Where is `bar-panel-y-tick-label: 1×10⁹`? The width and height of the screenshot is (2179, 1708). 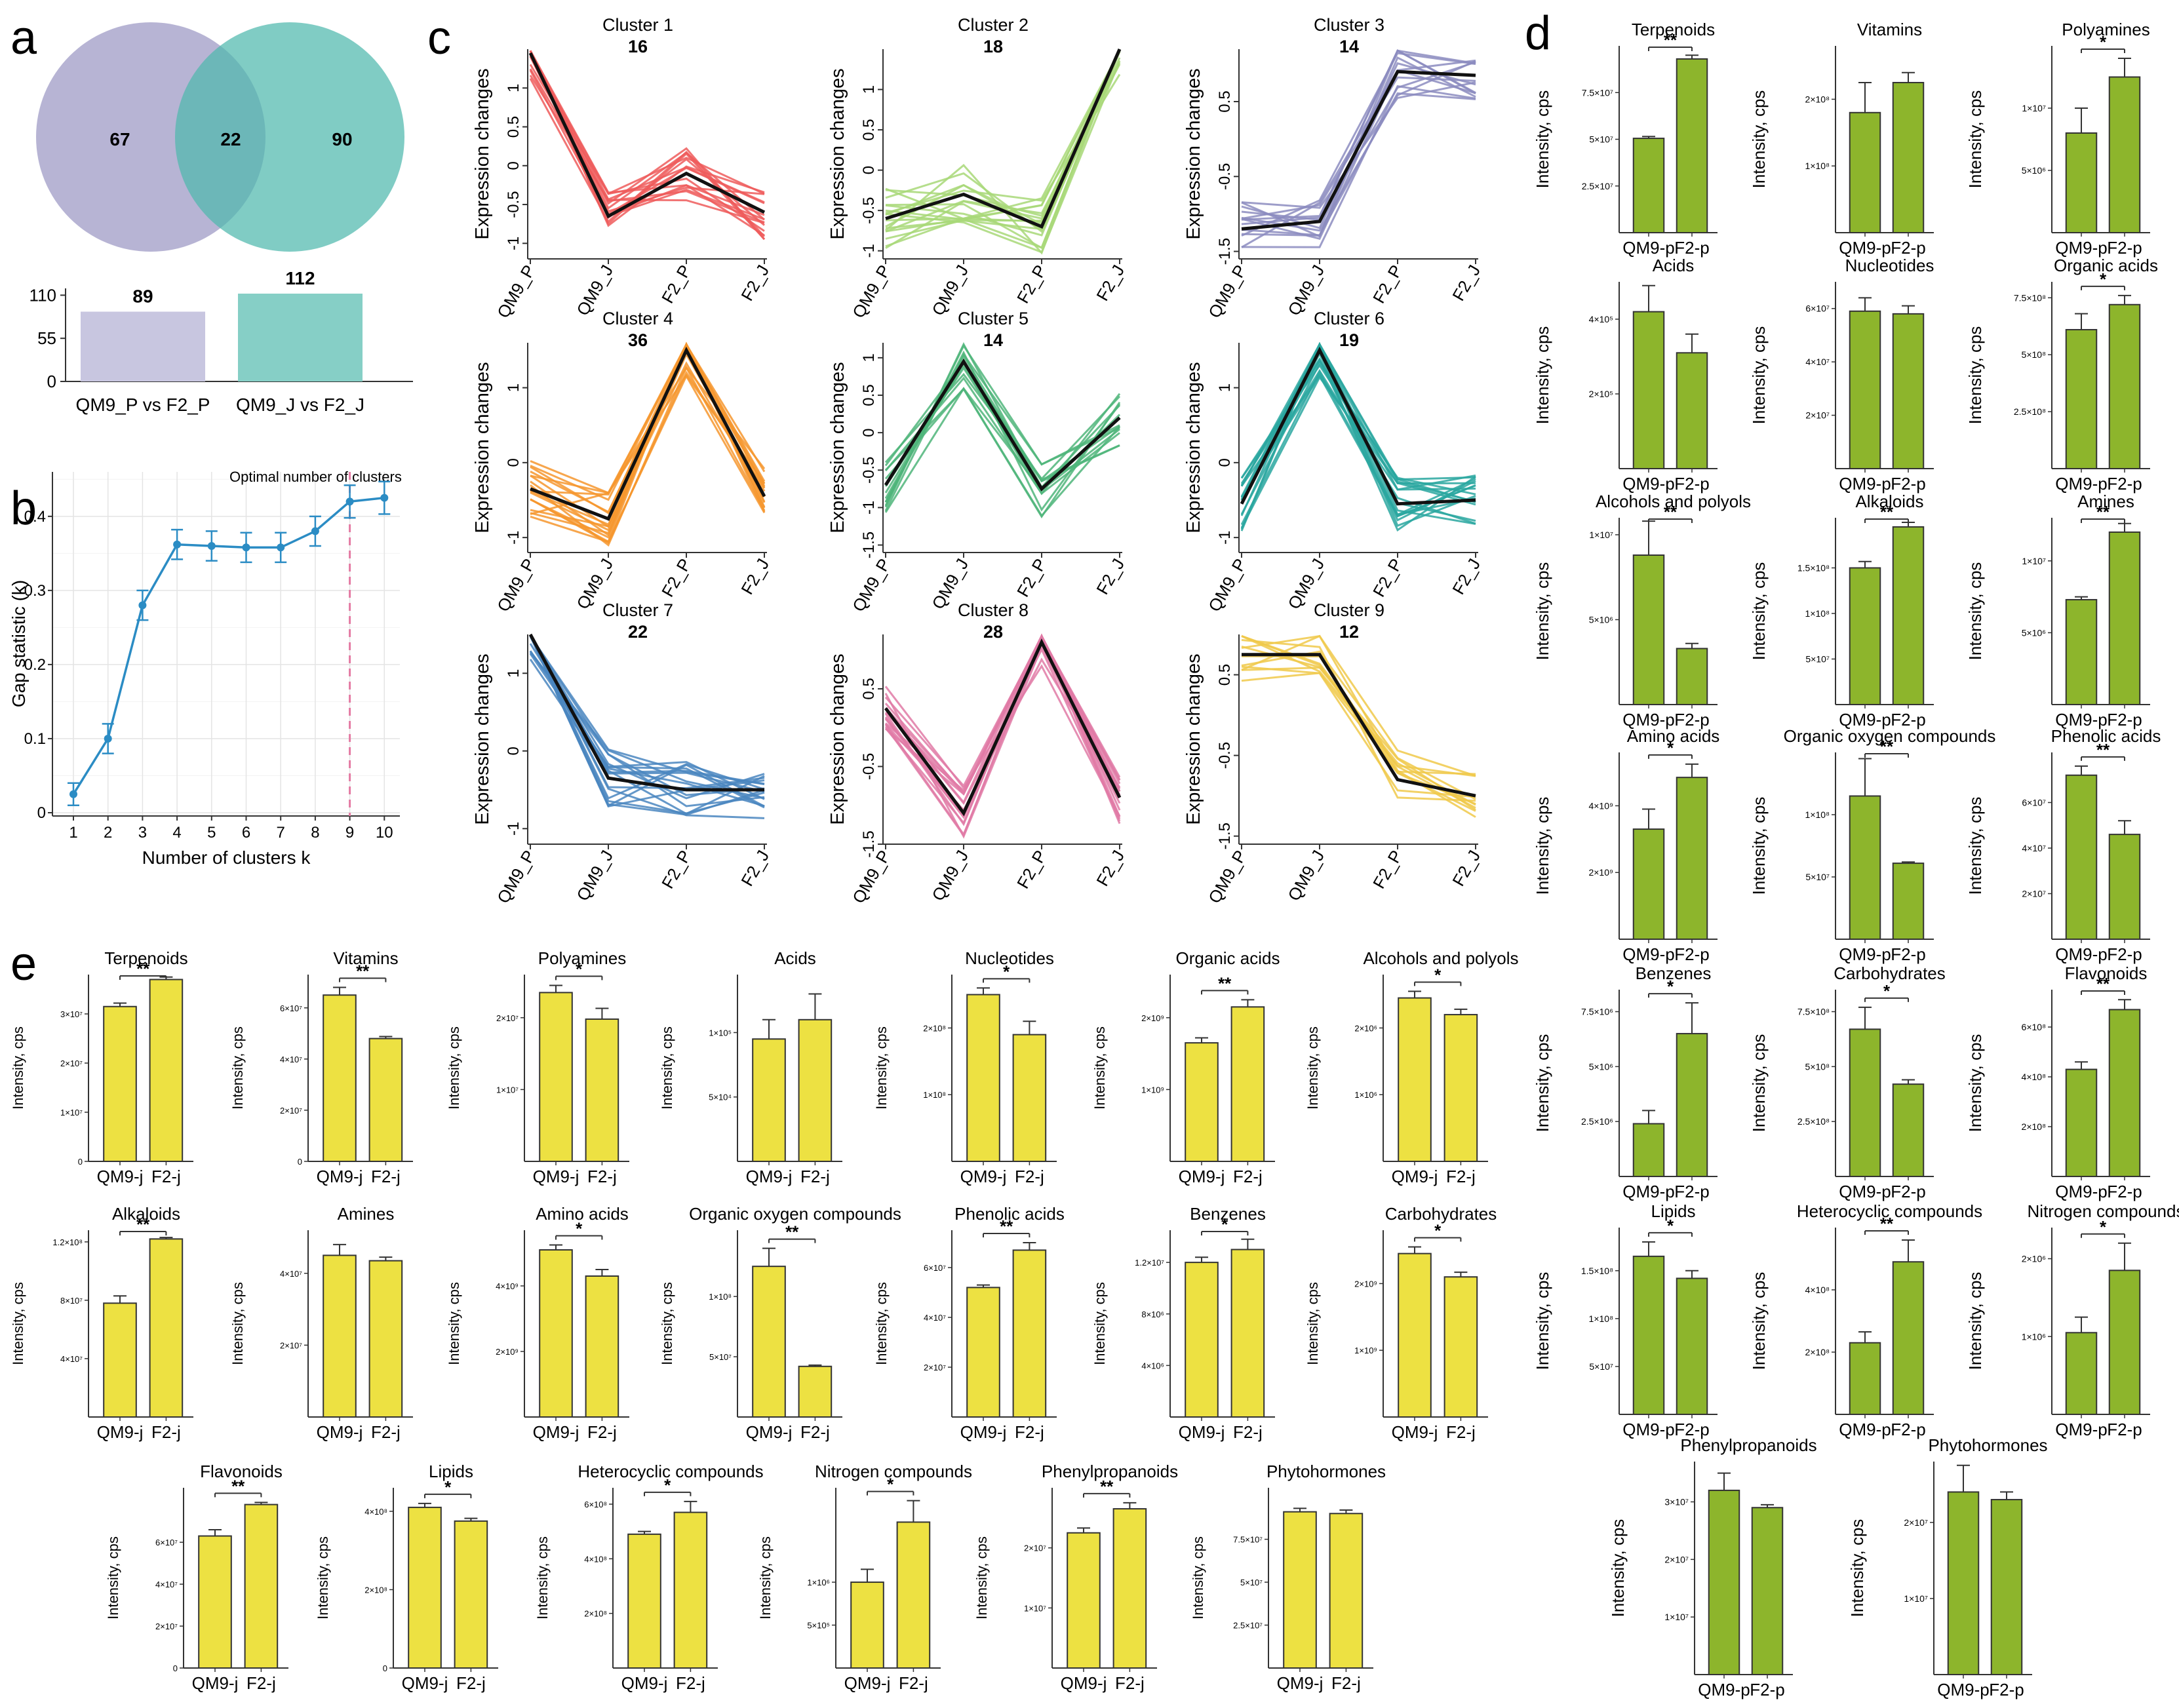
bar-panel-y-tick-label: 1×10⁹ is located at coordinates (1152, 1090).